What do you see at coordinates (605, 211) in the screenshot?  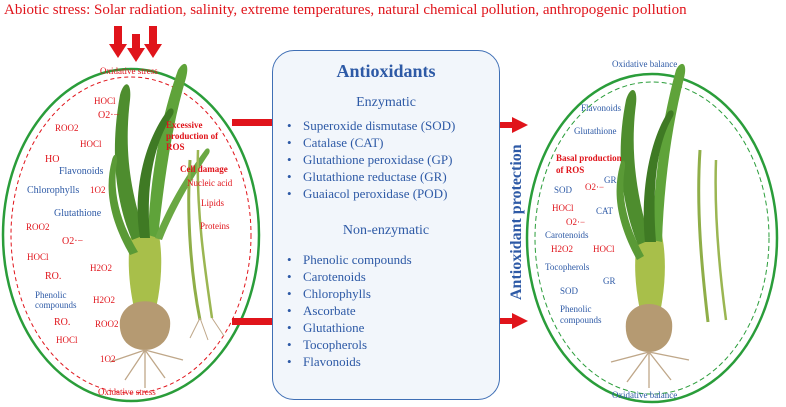 I see `antioxidant-species: CAT` at bounding box center [605, 211].